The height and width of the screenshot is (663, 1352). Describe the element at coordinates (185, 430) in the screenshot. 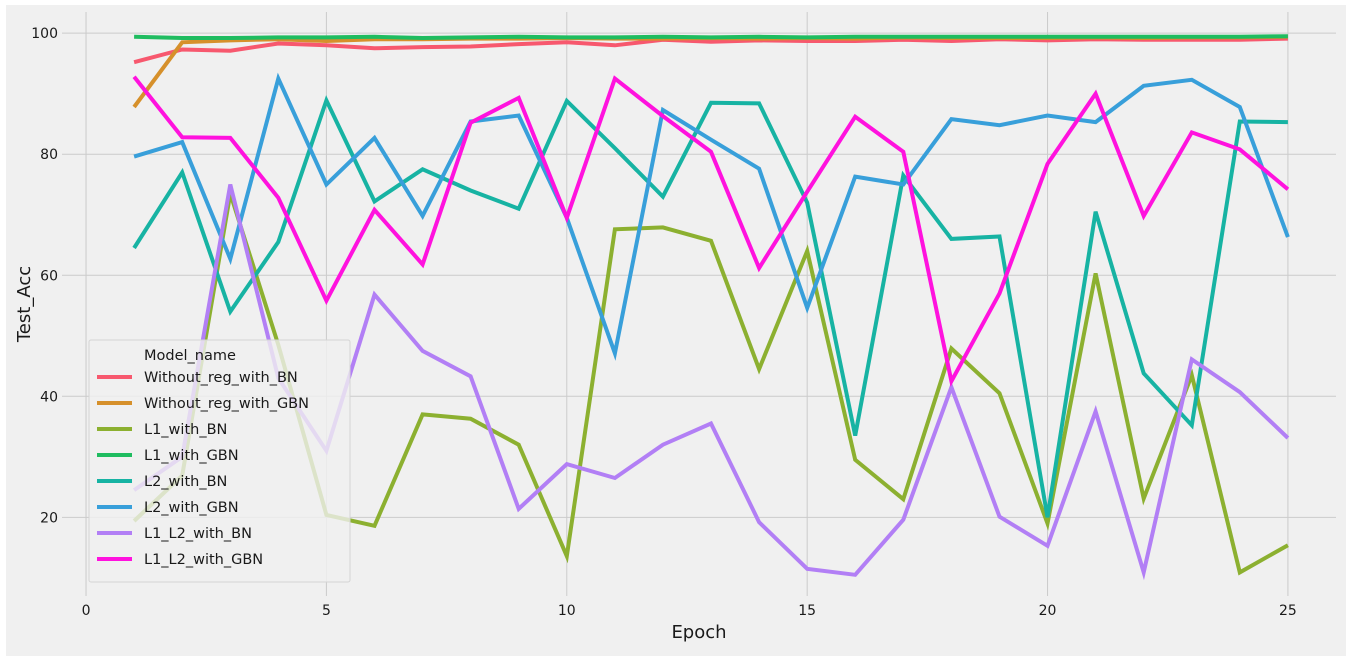

I see `legend-label: L1_with_BN` at that location.